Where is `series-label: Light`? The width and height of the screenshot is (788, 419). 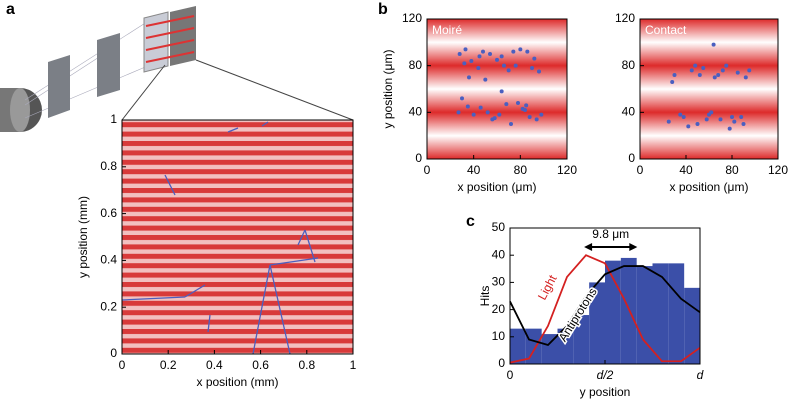
series-label: Light is located at coordinates (547, 287).